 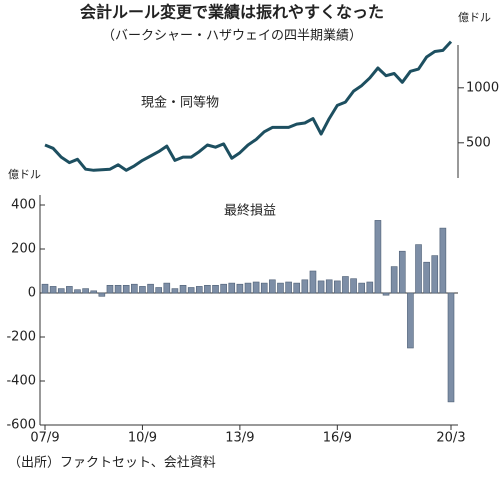 What do you see at coordinates (232, 12) in the screenshot?
I see `chart-title: 会計ルール変更で業績は振れやすくなった` at bounding box center [232, 12].